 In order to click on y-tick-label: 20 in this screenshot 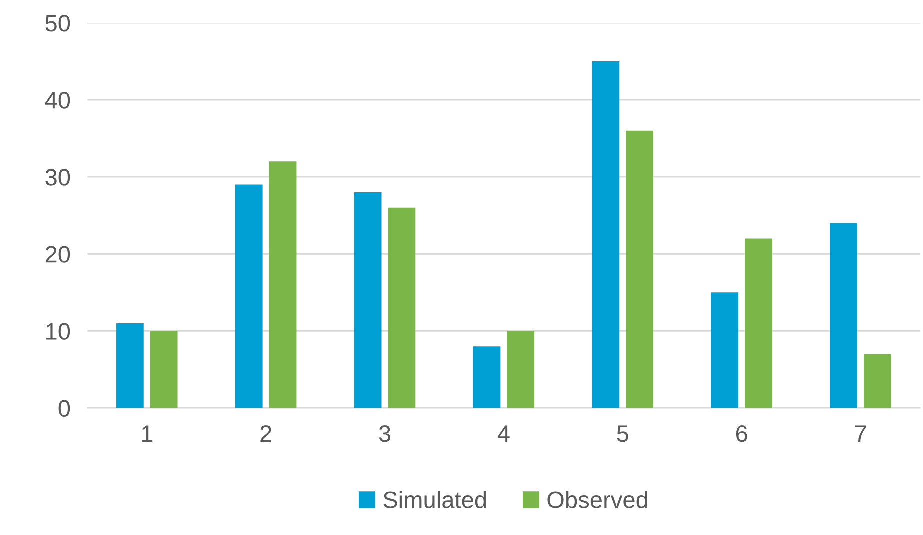, I will do `click(58, 254)`.